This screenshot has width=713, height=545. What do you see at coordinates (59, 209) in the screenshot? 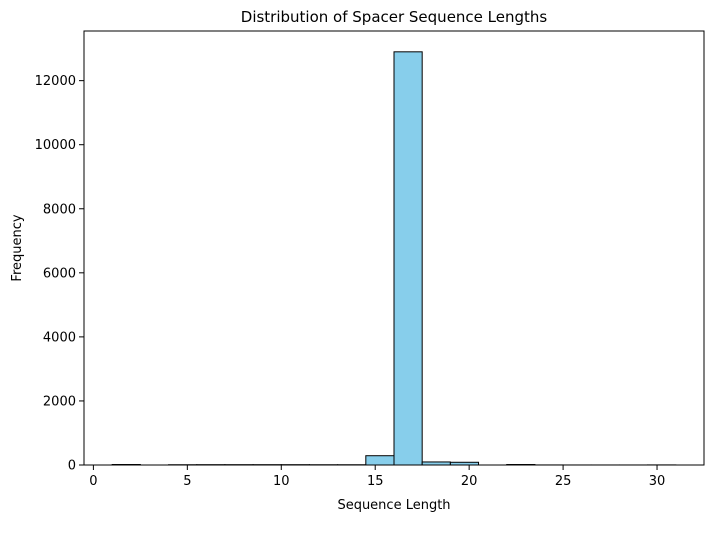
I see `y-tick-label: 8000` at bounding box center [59, 209].